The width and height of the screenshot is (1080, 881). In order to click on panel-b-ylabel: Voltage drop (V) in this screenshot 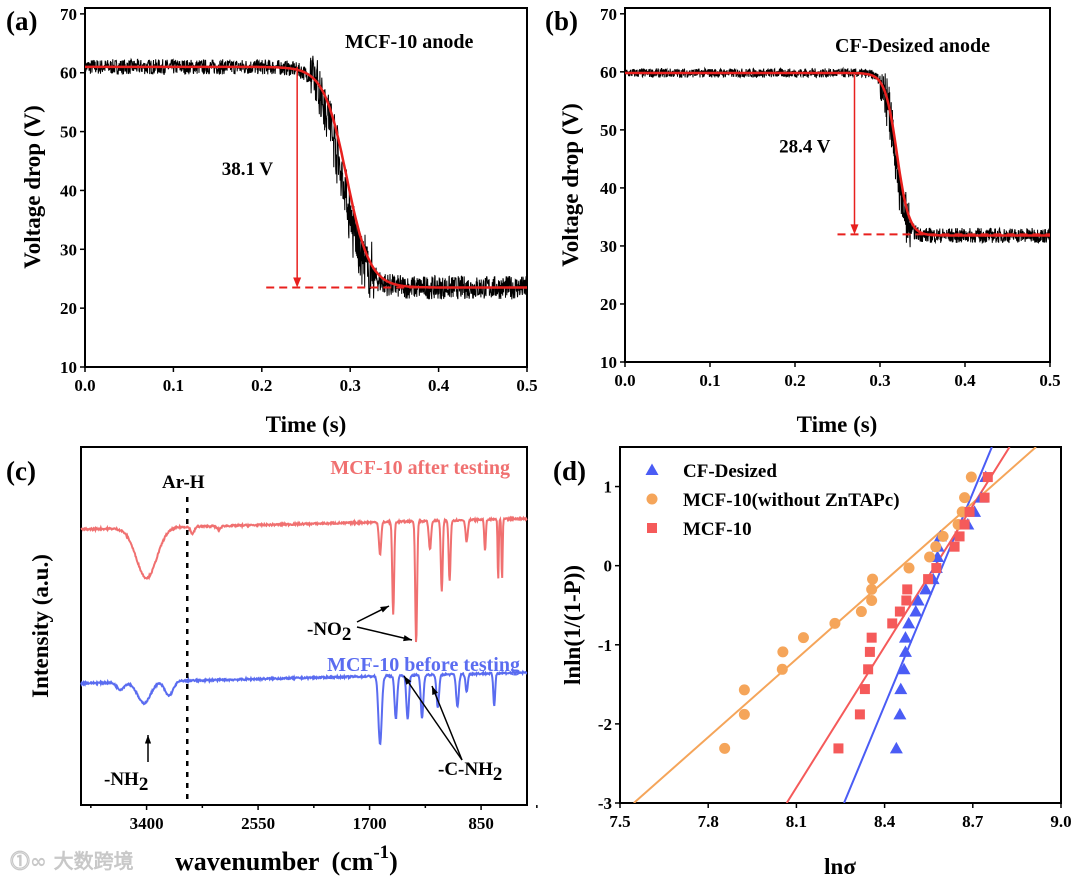, I will do `click(570, 185)`.